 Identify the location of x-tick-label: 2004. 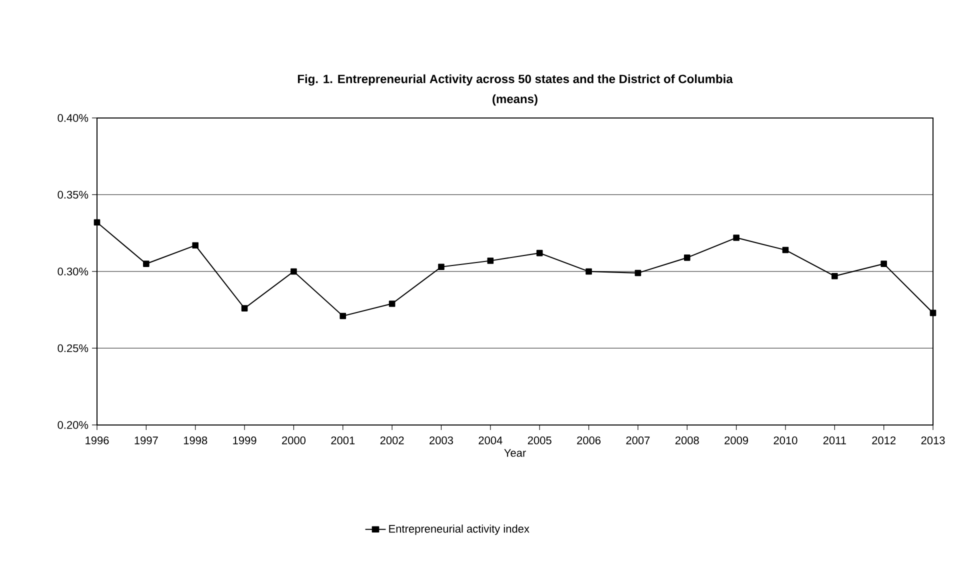
(490, 440).